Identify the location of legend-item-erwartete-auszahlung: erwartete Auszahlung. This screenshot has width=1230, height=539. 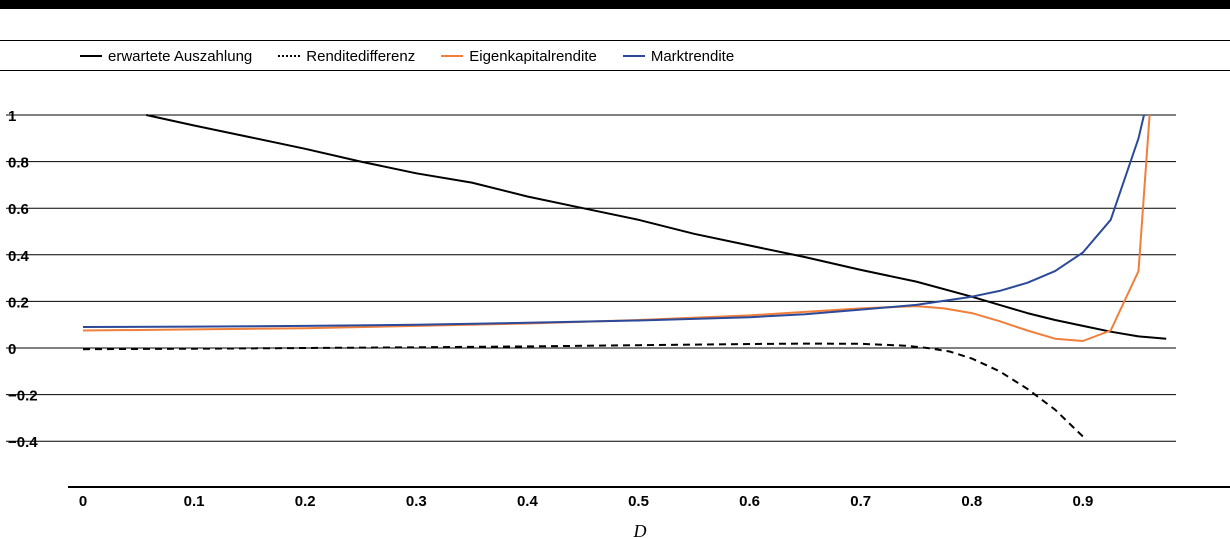
(166, 56).